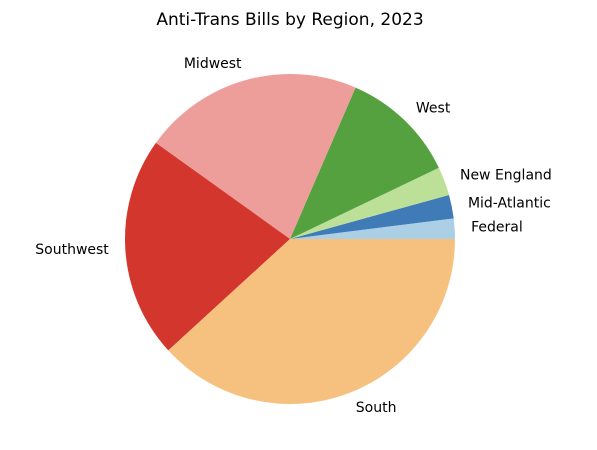 This screenshot has height=450, width=597. I want to click on pie-slice-federal, so click(372, 228).